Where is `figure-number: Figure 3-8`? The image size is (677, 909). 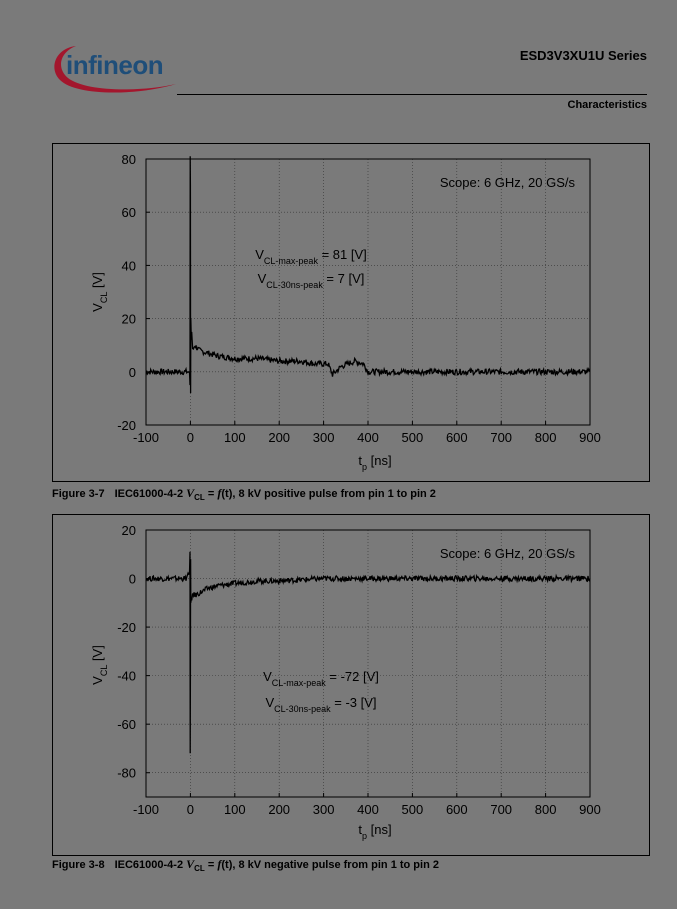 figure-number: Figure 3-8 is located at coordinates (78, 865).